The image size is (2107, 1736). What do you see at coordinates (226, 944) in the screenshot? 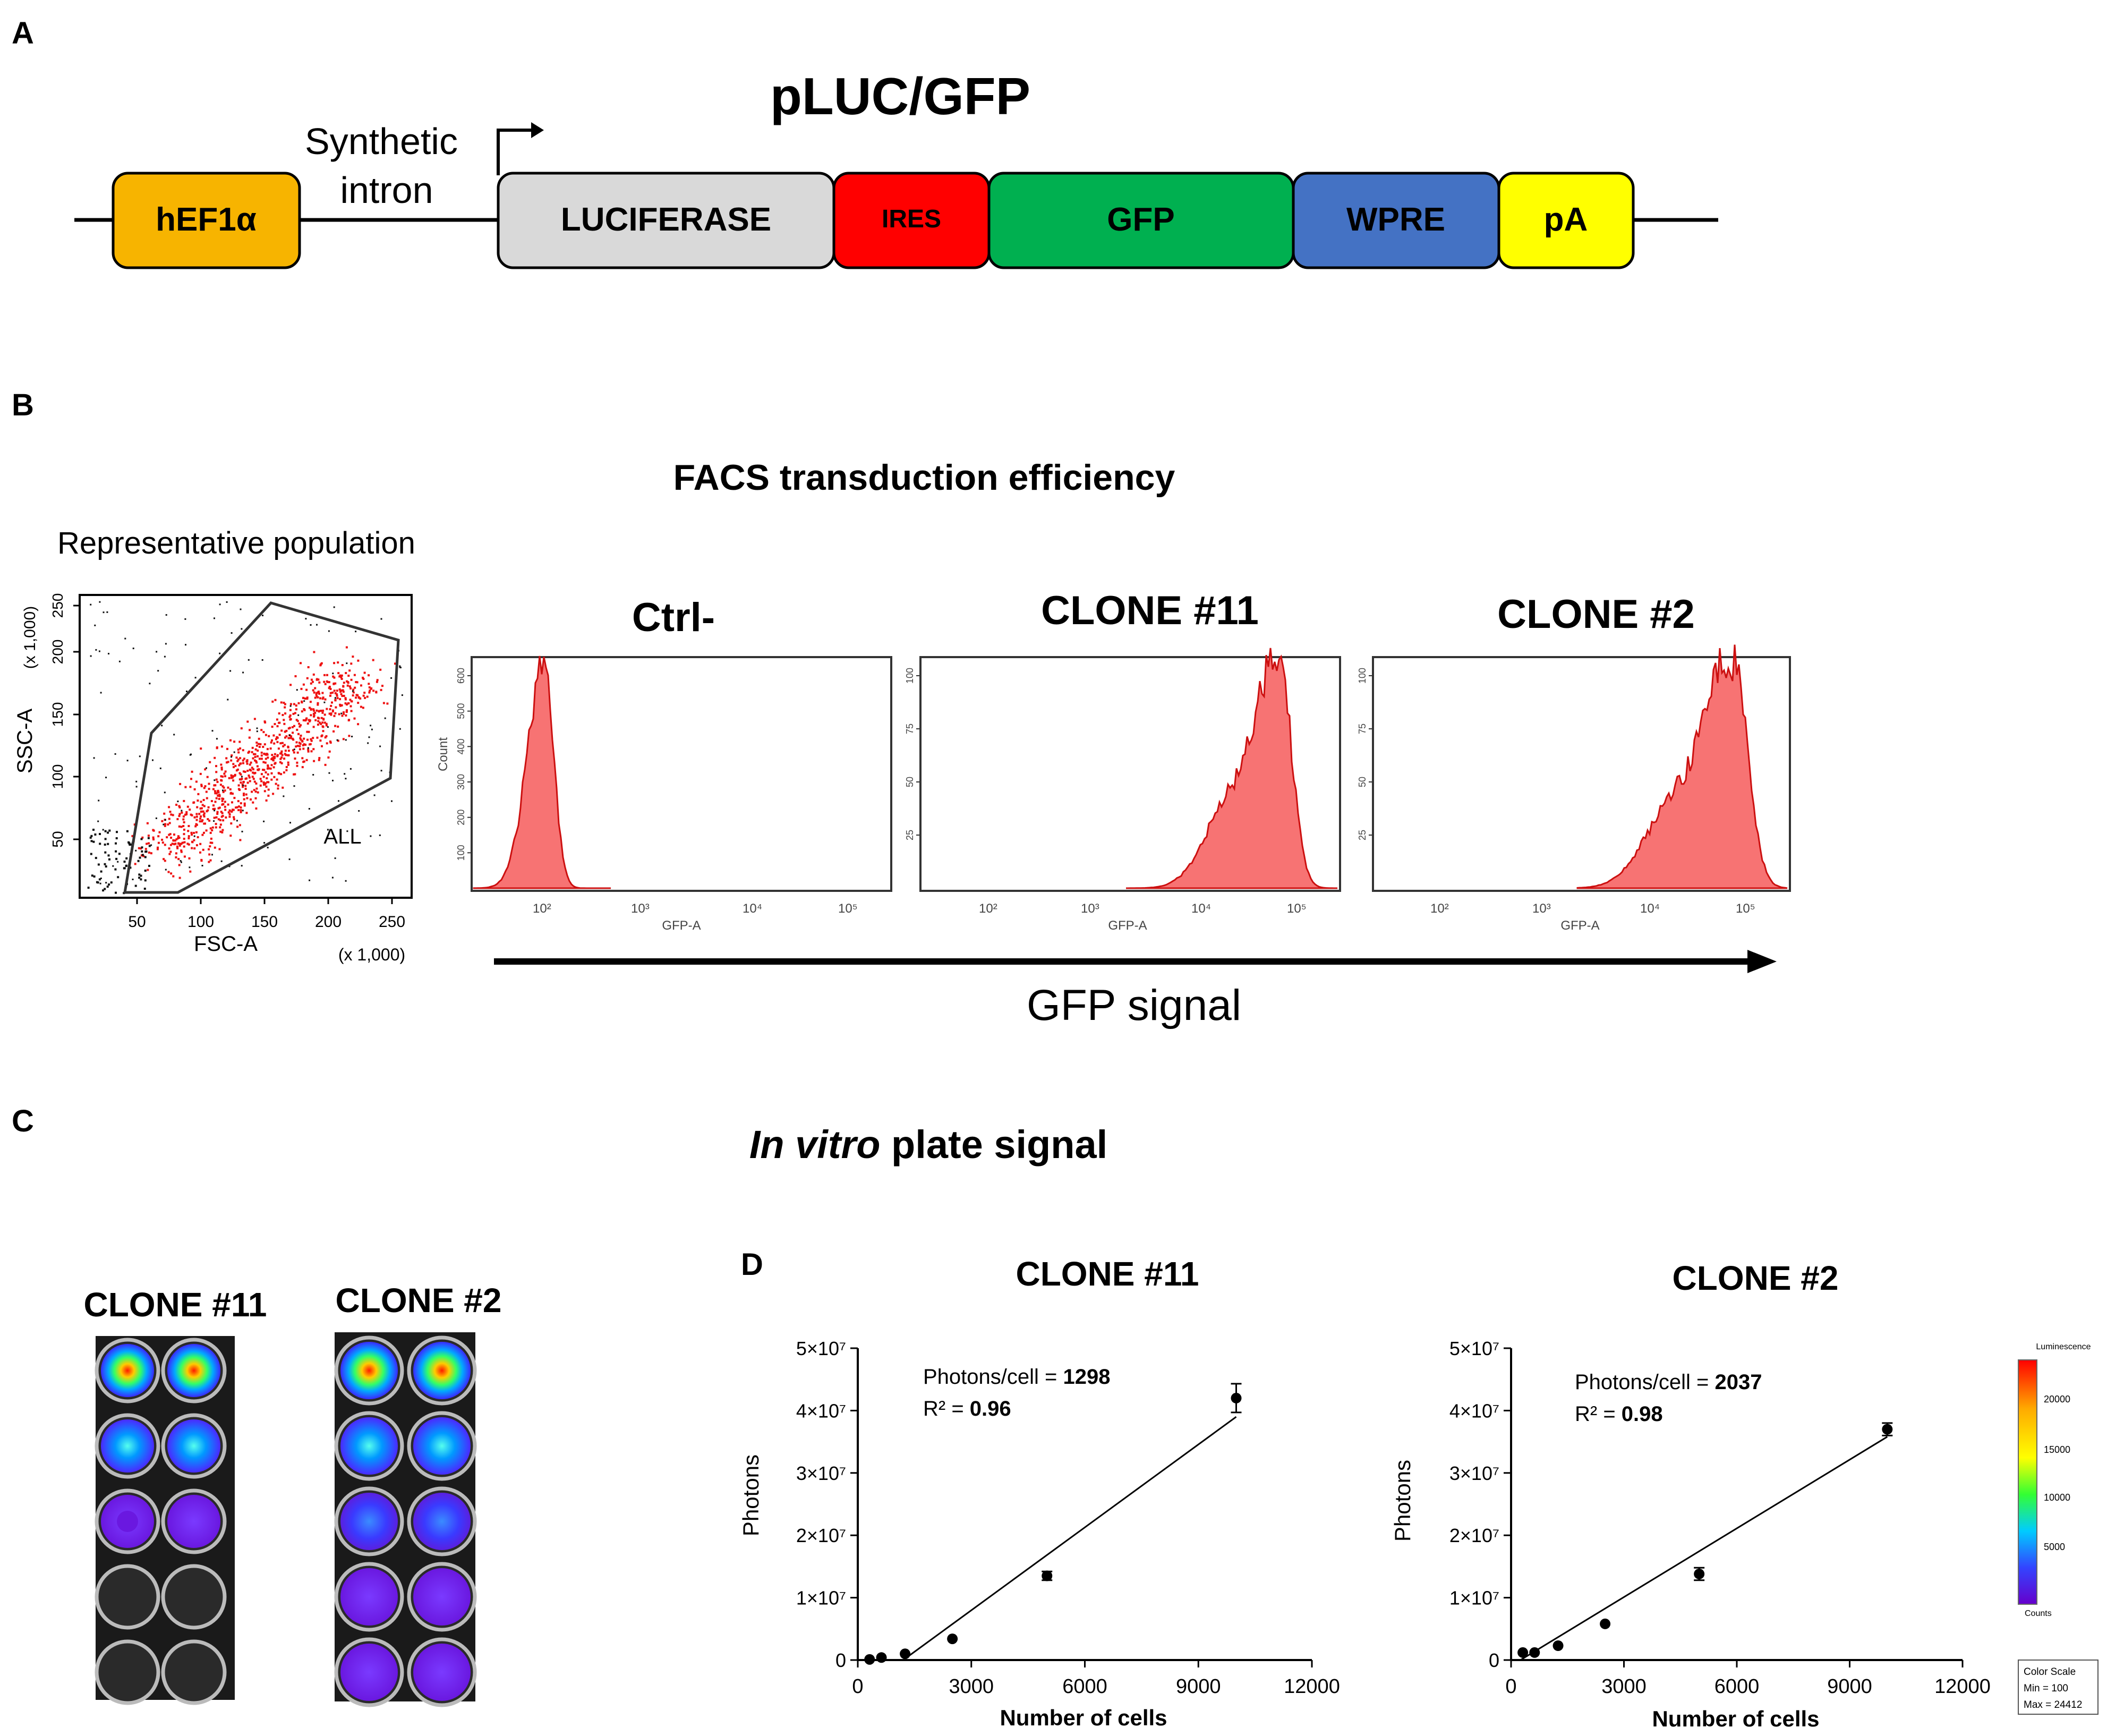
I see `scatter-xlabel: FSC-A` at bounding box center [226, 944].